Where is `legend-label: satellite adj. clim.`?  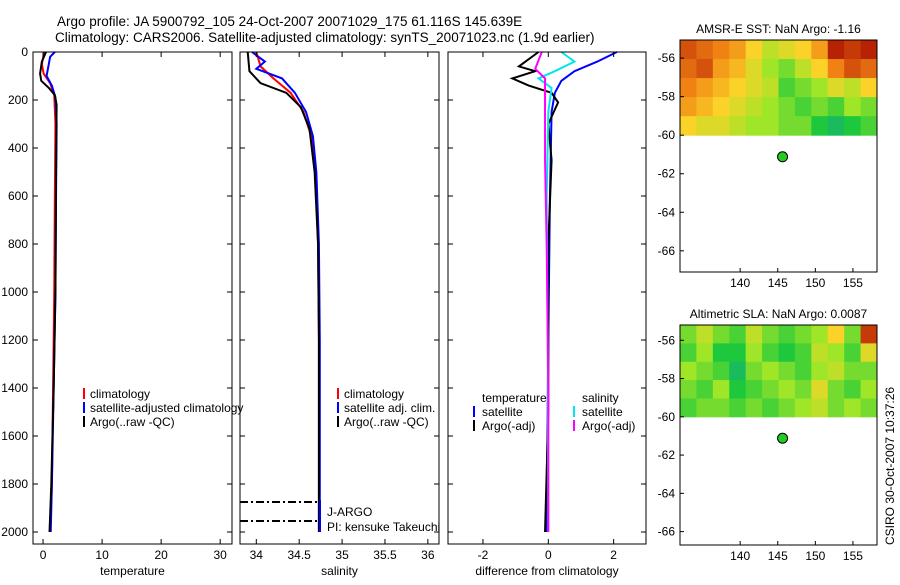
legend-label: satellite adj. clim. is located at coordinates (389, 408).